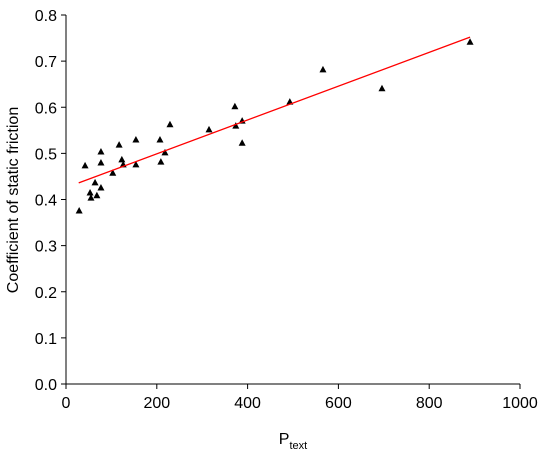 This screenshot has width=550, height=464. What do you see at coordinates (46, 201) in the screenshot?
I see `y-tick-label: 0.4` at bounding box center [46, 201].